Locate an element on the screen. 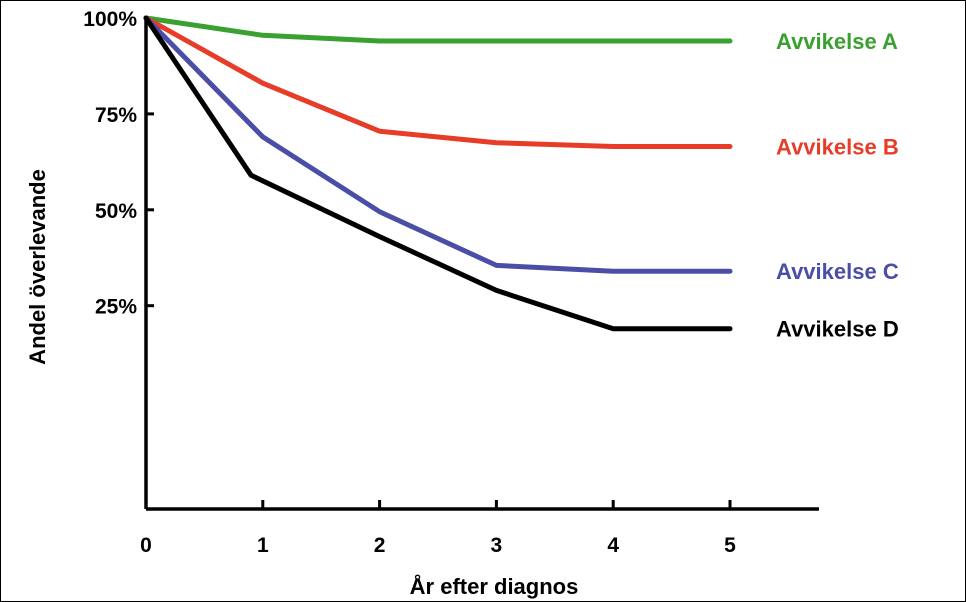 The height and width of the screenshot is (602, 966). y-axis-title: Andel överlevande is located at coordinates (37, 267).